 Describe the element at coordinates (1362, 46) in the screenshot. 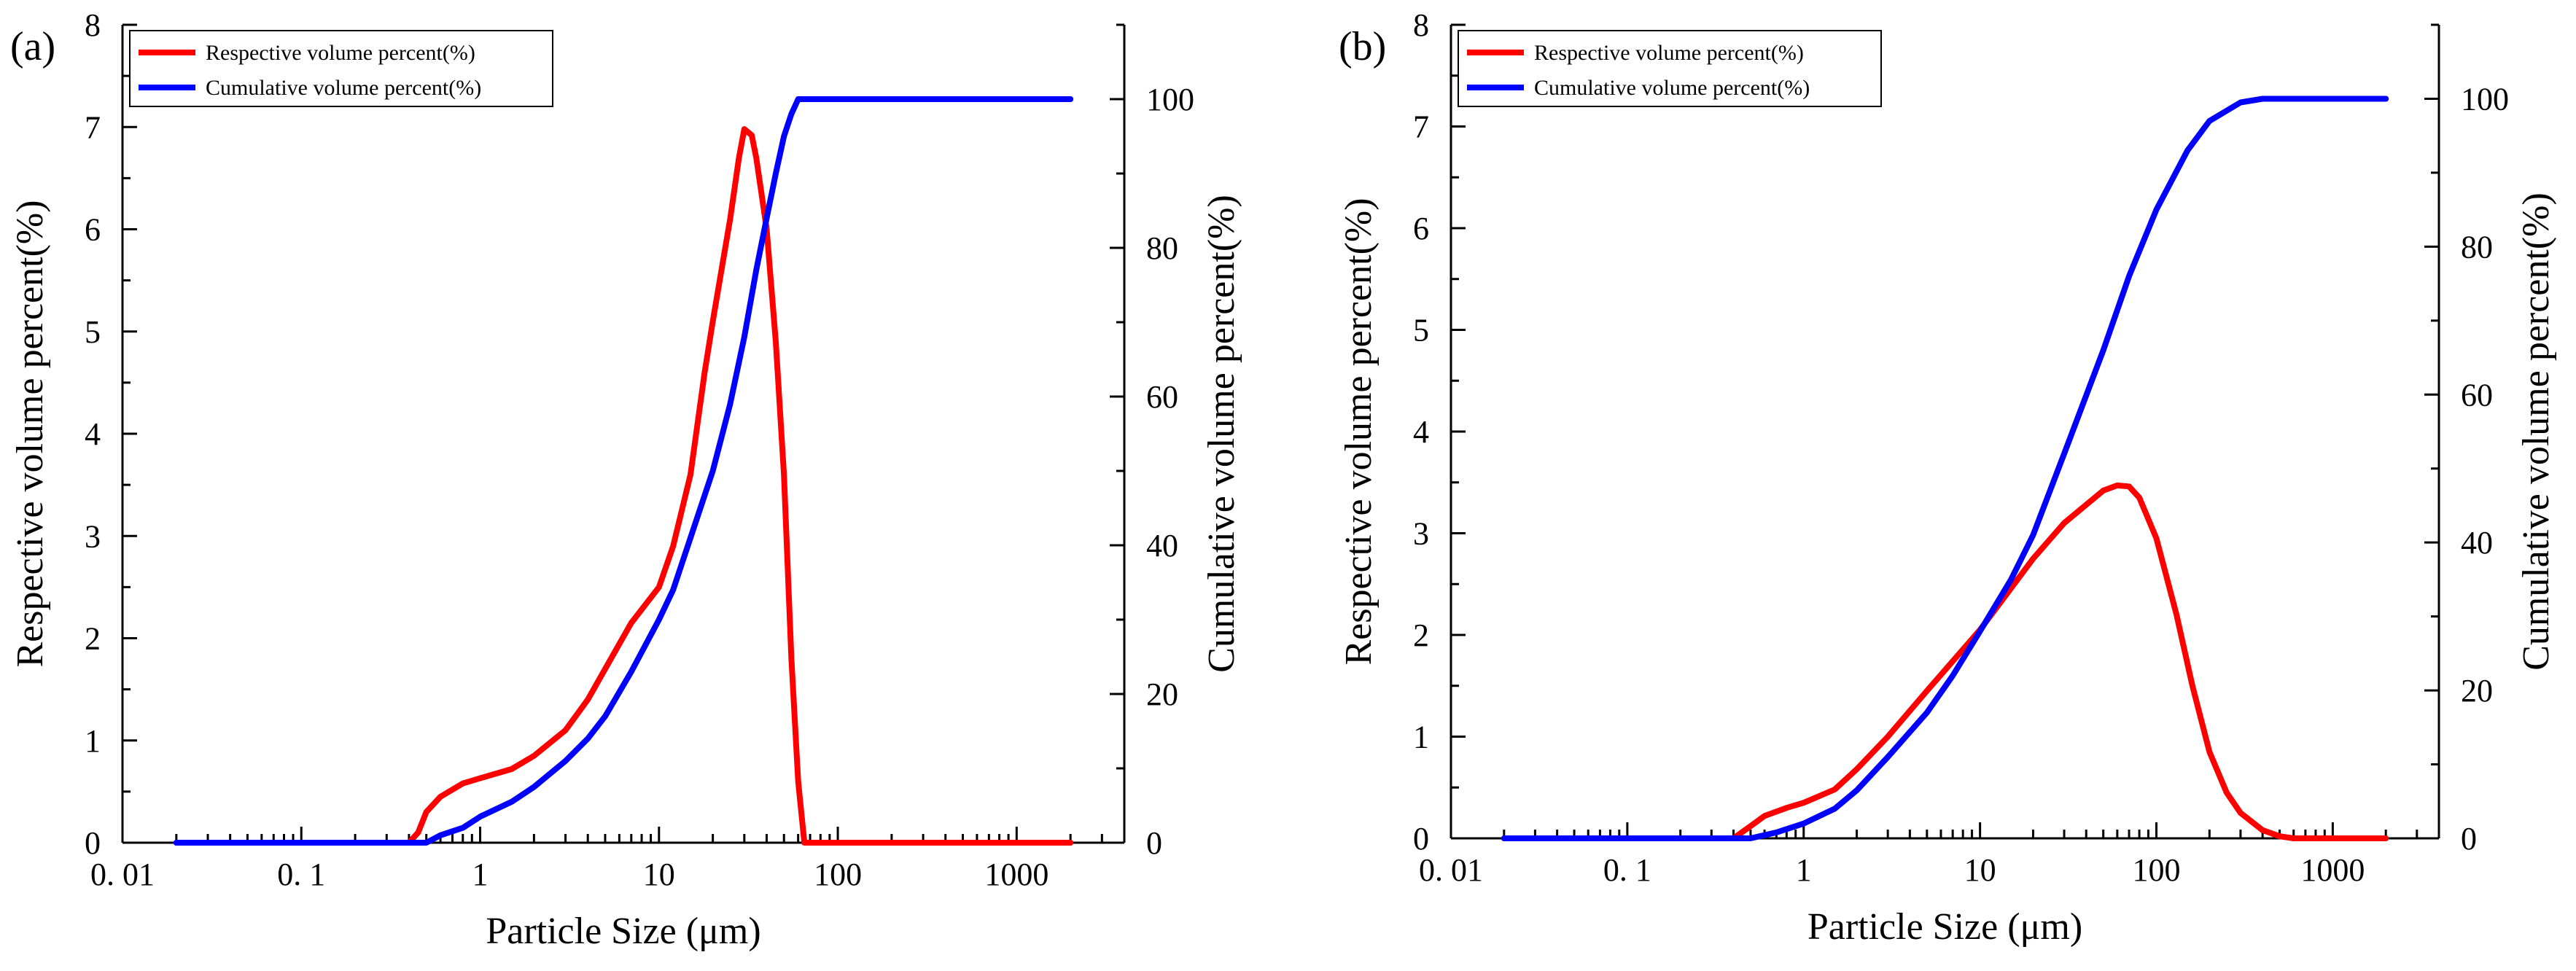

I see `panel-label: (b)` at that location.